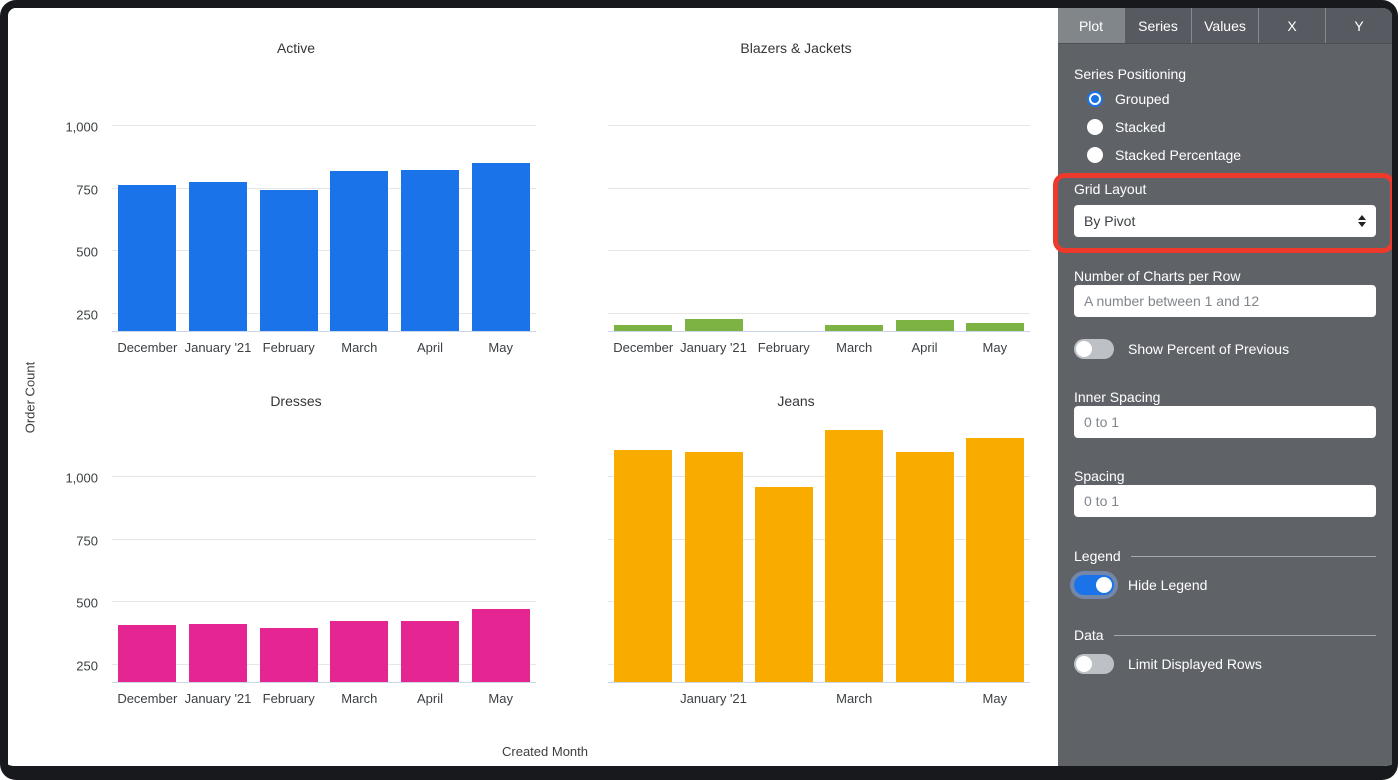  What do you see at coordinates (1195, 664) in the screenshot?
I see `limit-displayed-rows-label: Limit Displayed Rows` at bounding box center [1195, 664].